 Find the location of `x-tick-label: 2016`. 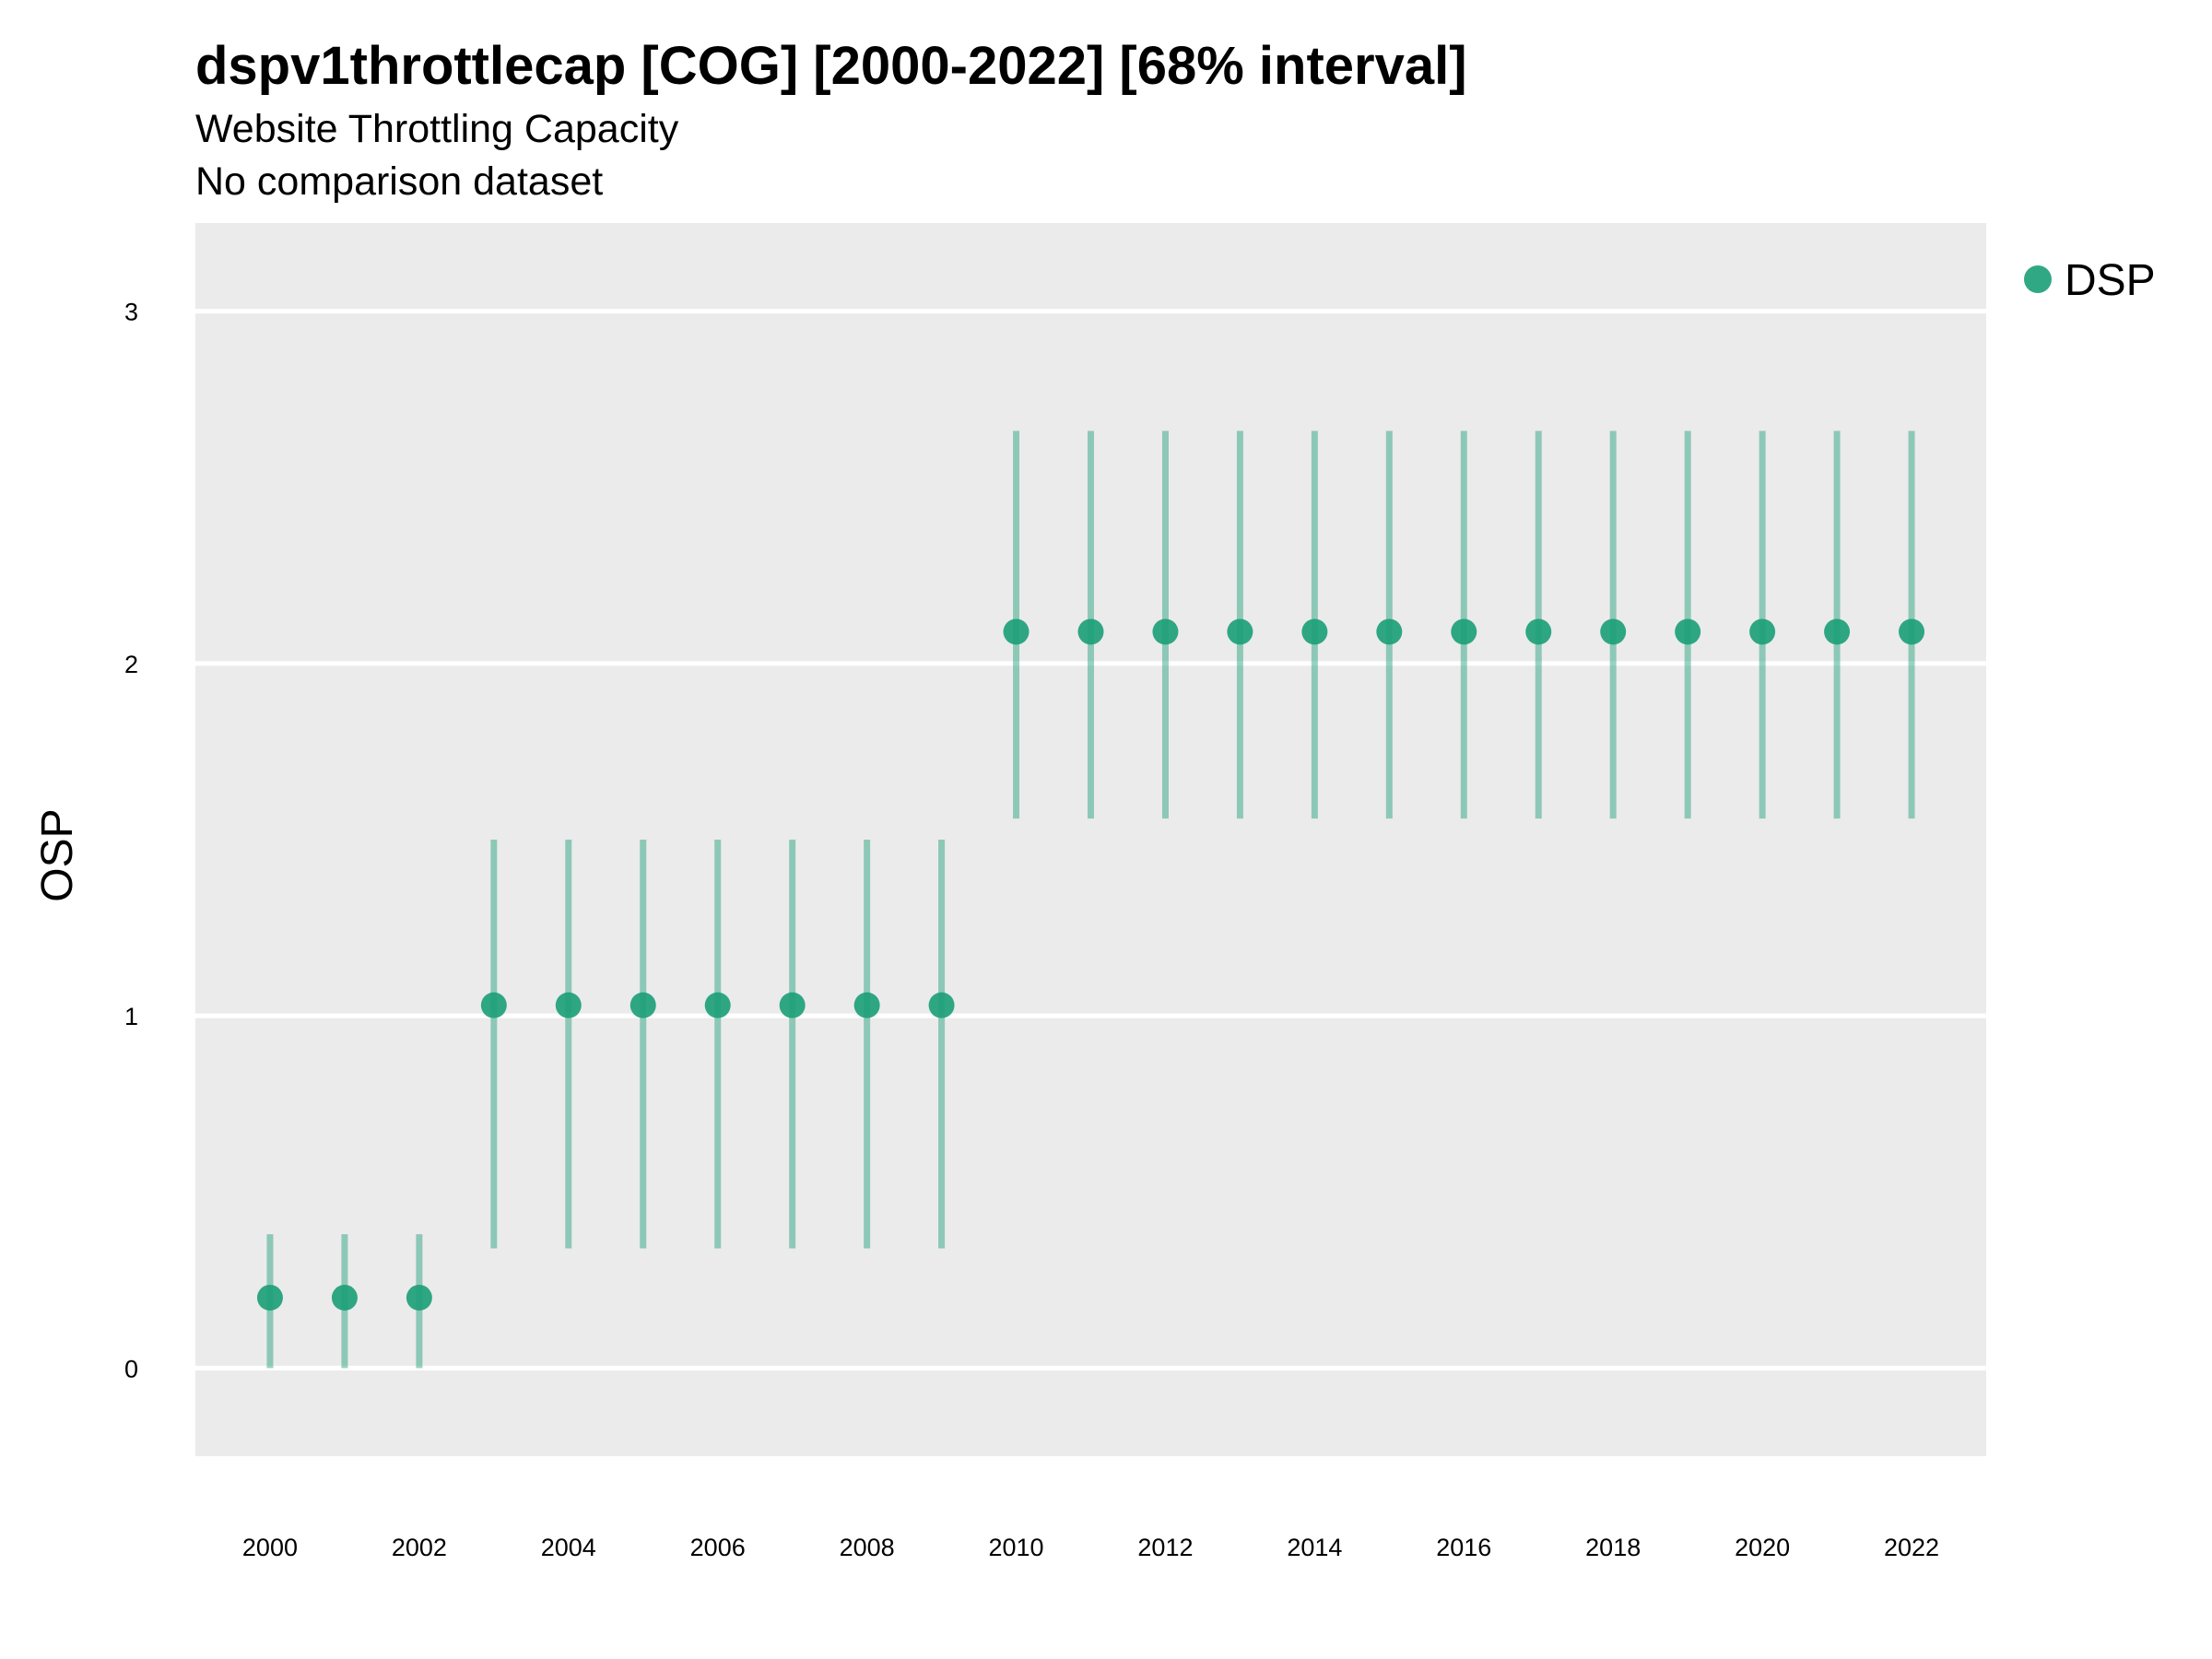

x-tick-label: 2016 is located at coordinates (1463, 1547).